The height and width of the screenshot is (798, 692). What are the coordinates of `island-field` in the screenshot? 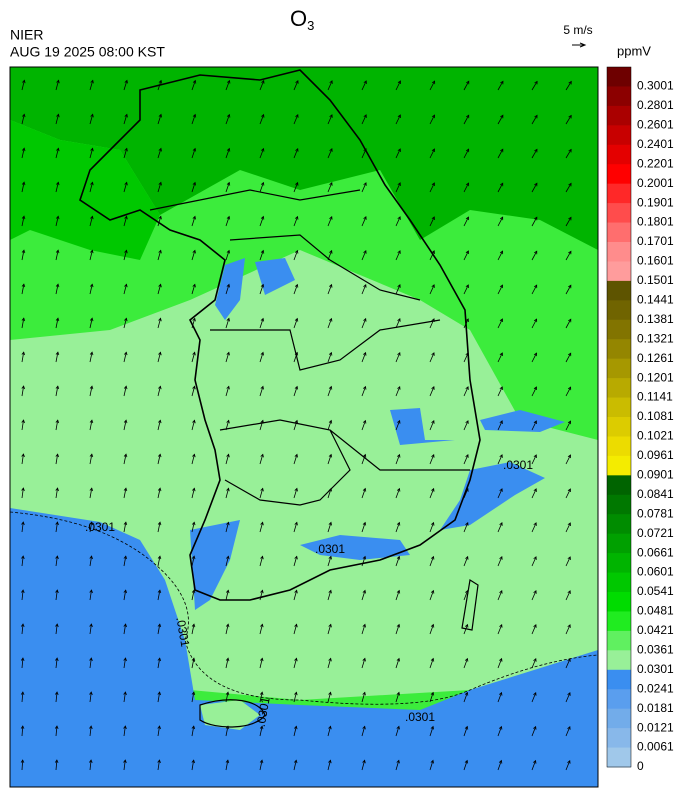 It's located at (230, 715).